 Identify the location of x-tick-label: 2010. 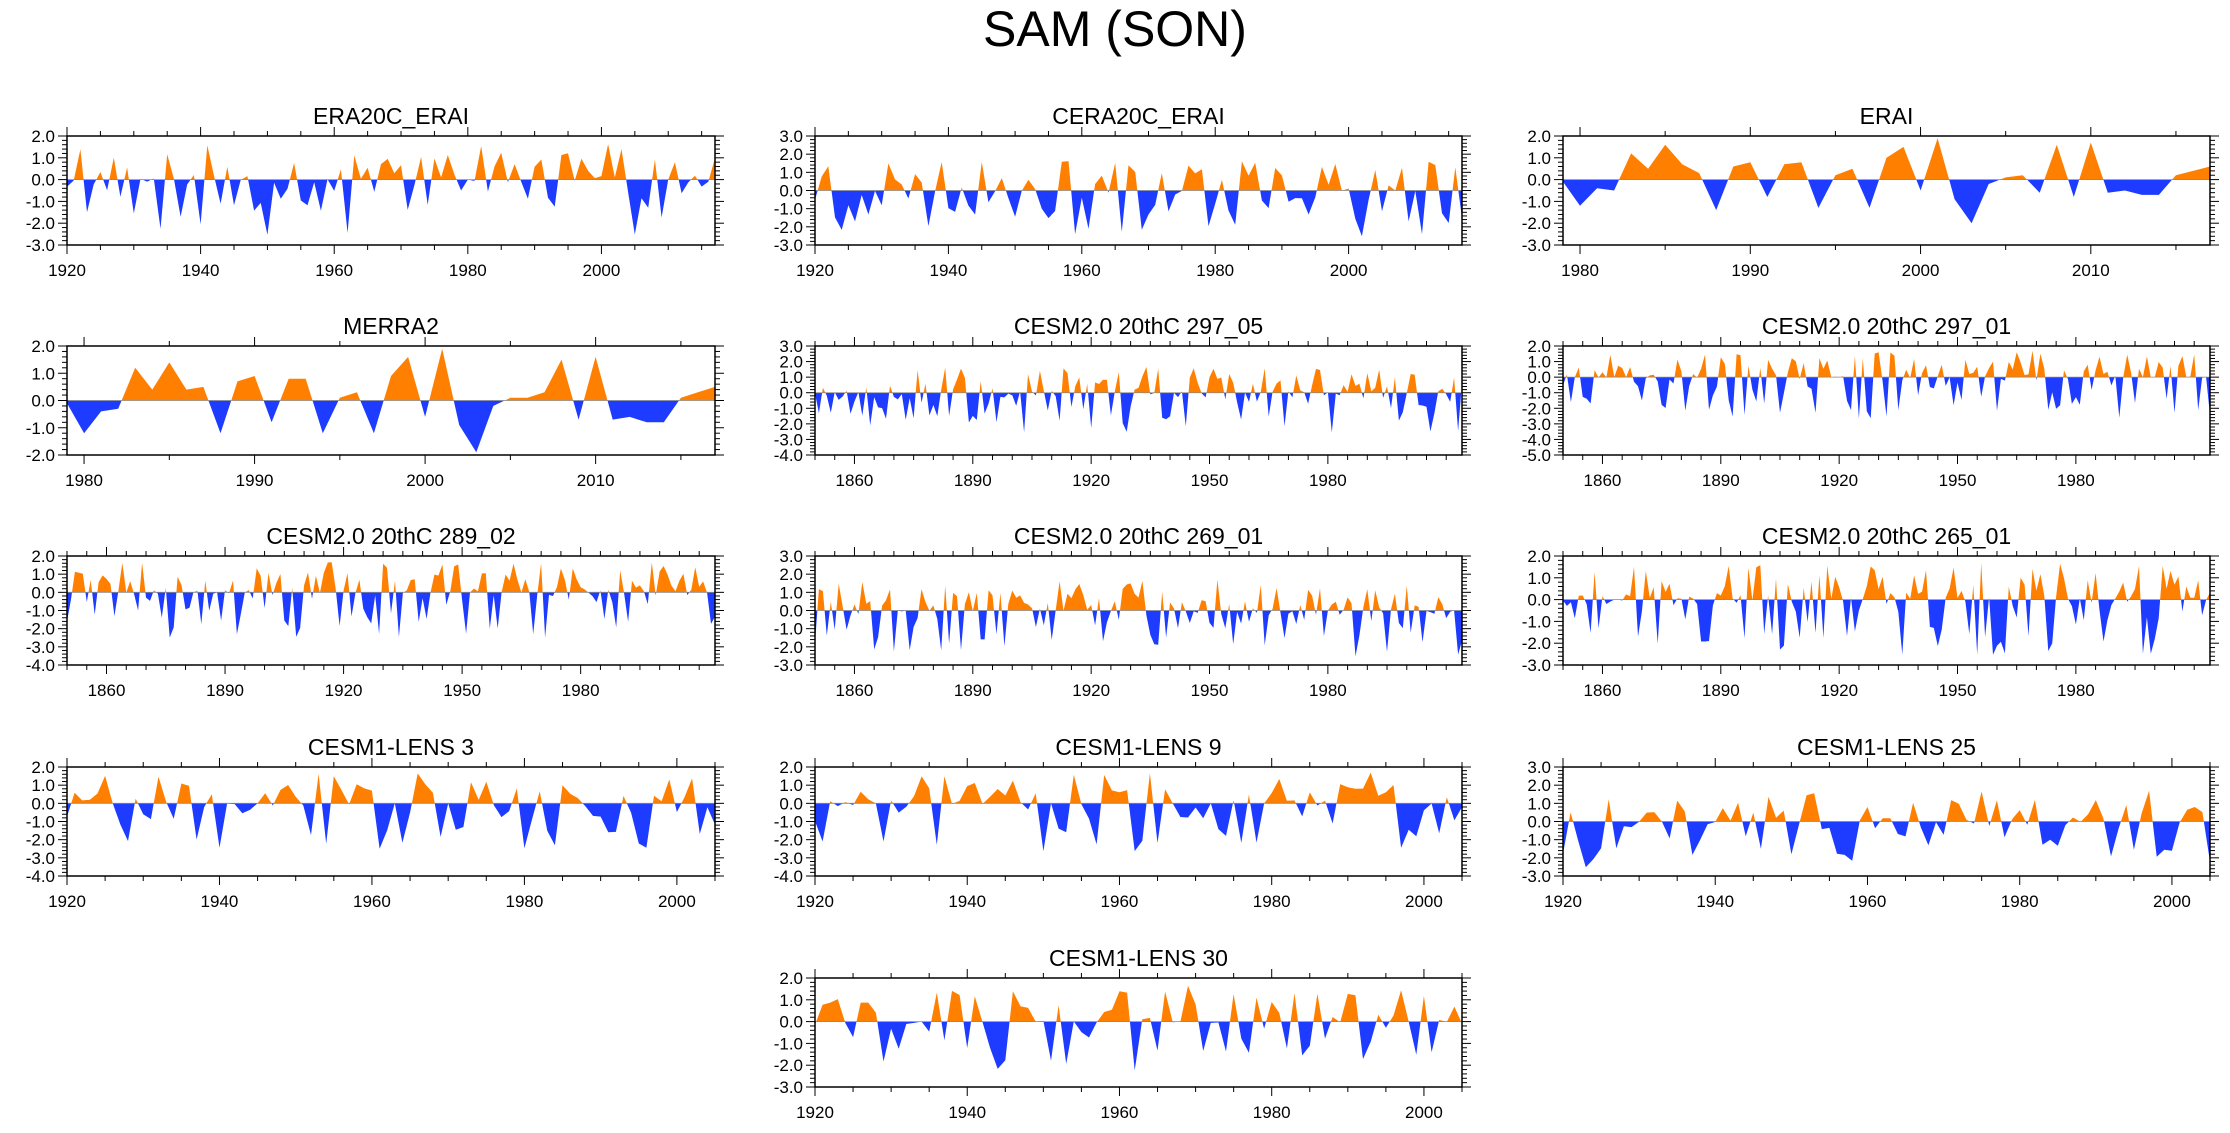
(2091, 270).